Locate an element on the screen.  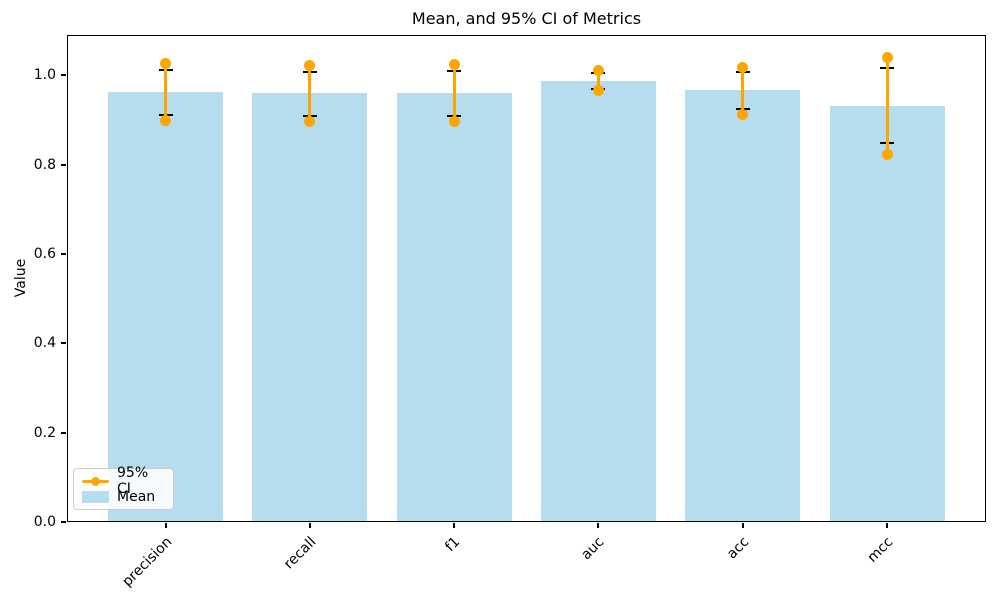
x-tick-label-recall: recall is located at coordinates (300, 553).